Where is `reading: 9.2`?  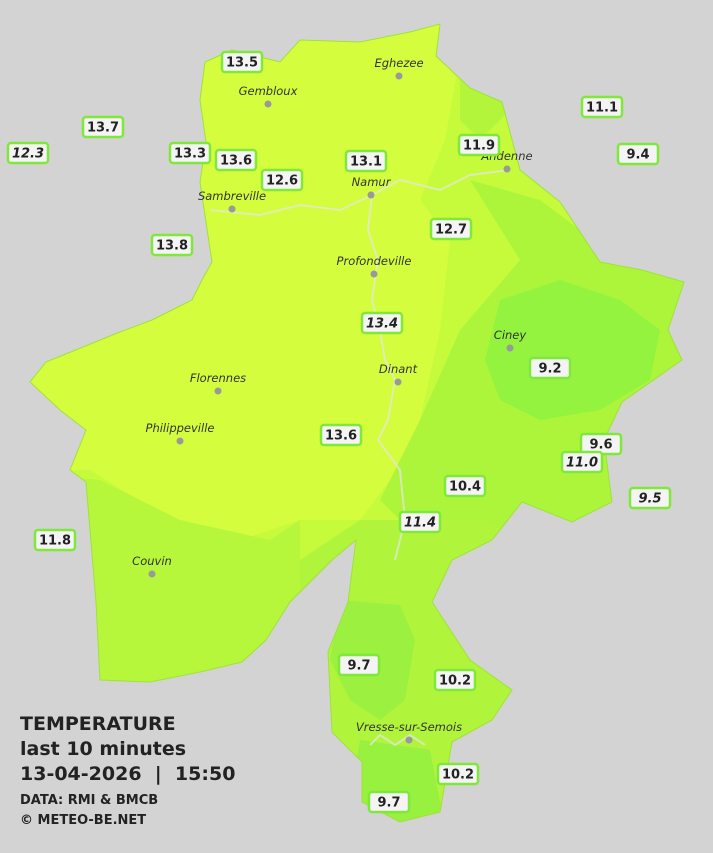
reading: 9.2 is located at coordinates (550, 368).